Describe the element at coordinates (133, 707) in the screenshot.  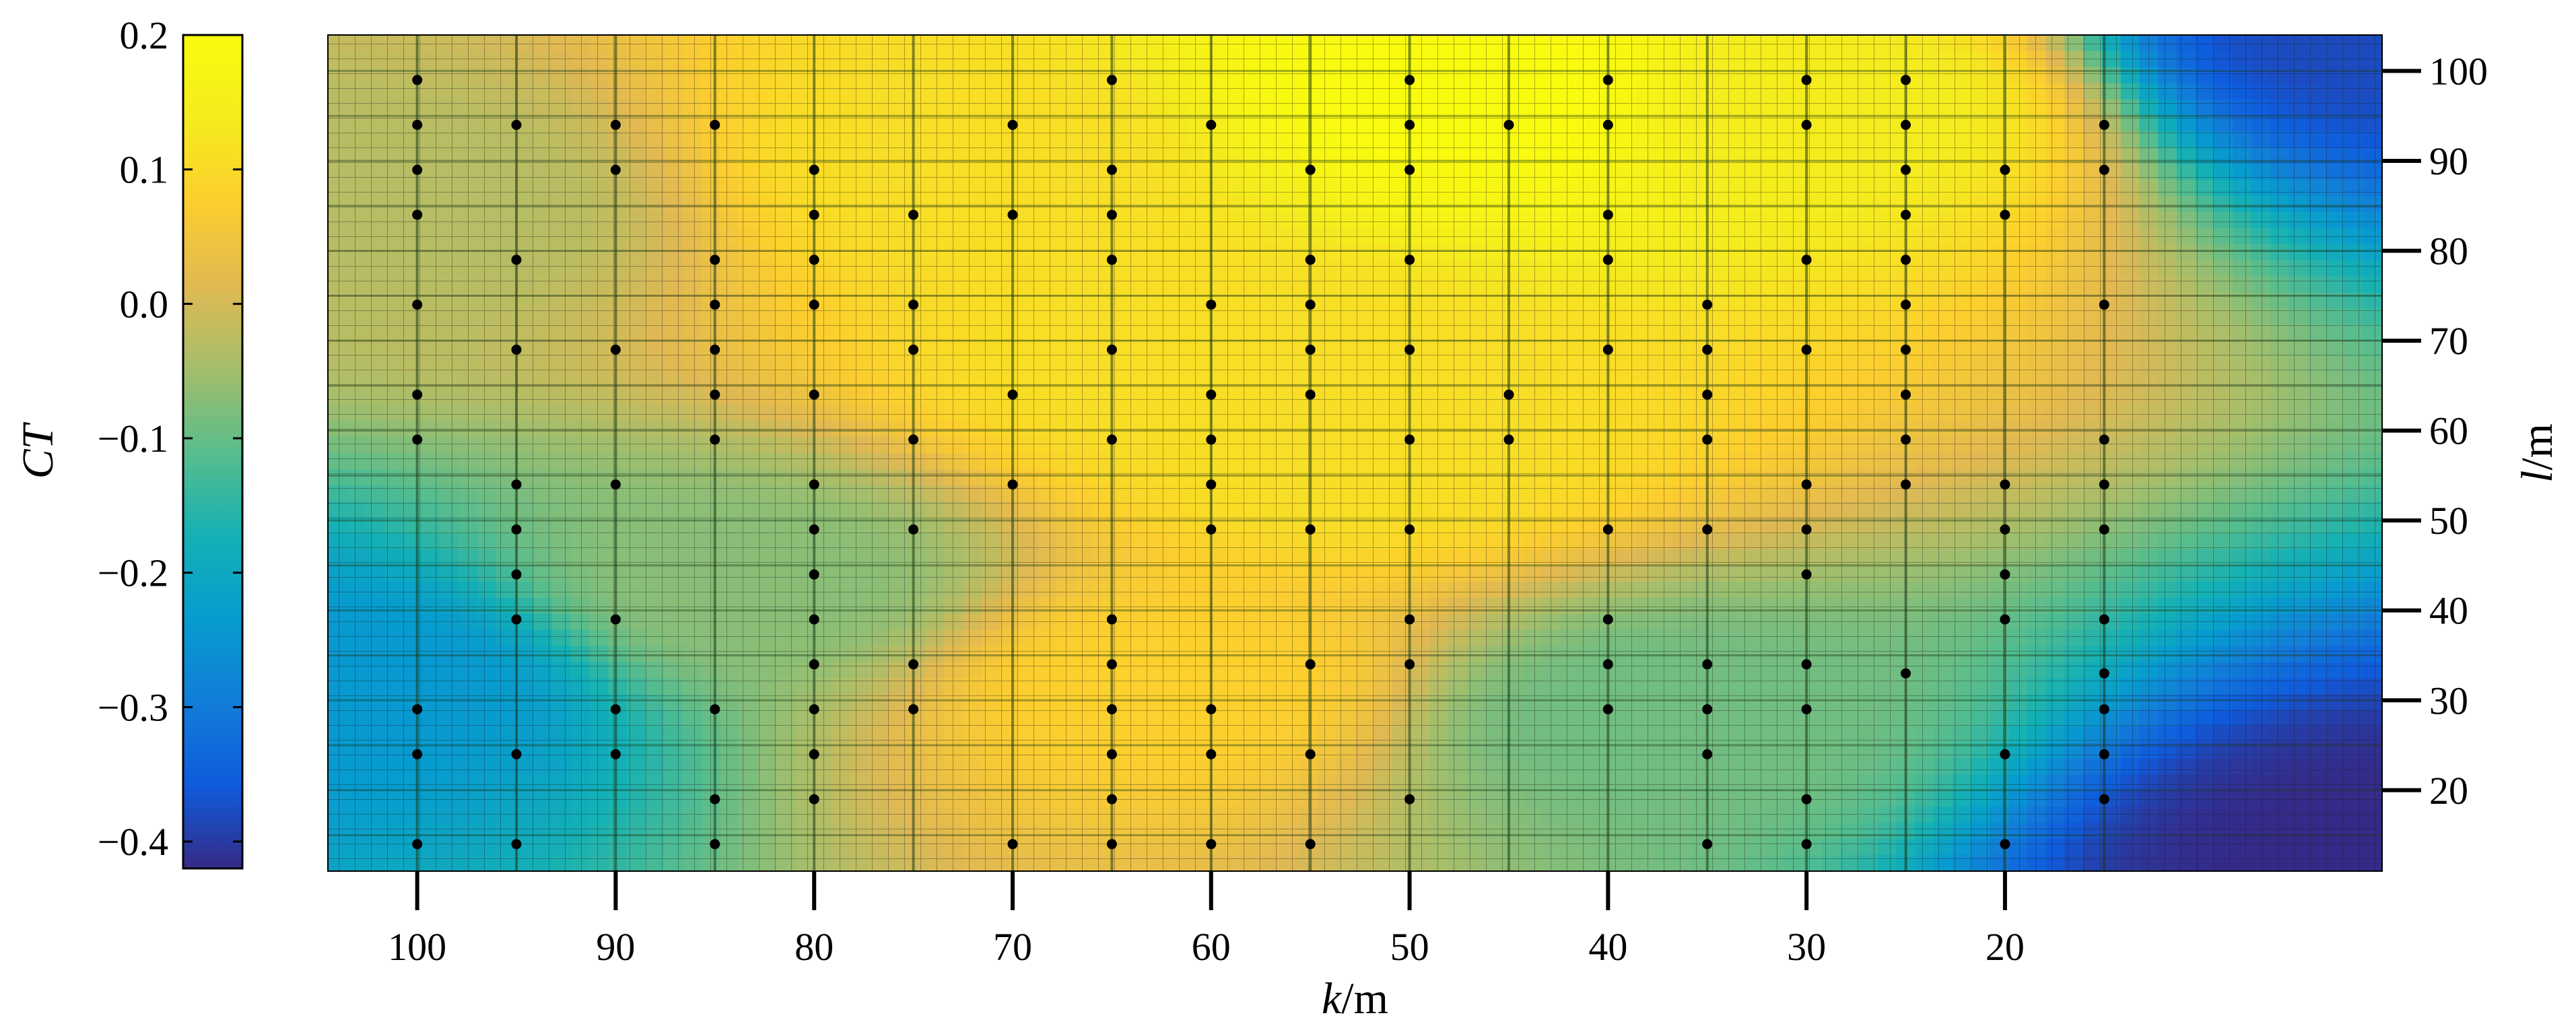
I see `colorbar-tick-label: −0.3` at that location.